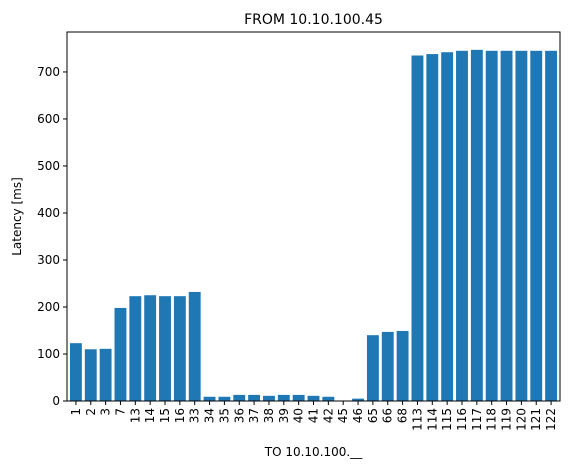 This screenshot has height=467, width=571. What do you see at coordinates (254, 415) in the screenshot?
I see `x-tick-label: 37` at bounding box center [254, 415].